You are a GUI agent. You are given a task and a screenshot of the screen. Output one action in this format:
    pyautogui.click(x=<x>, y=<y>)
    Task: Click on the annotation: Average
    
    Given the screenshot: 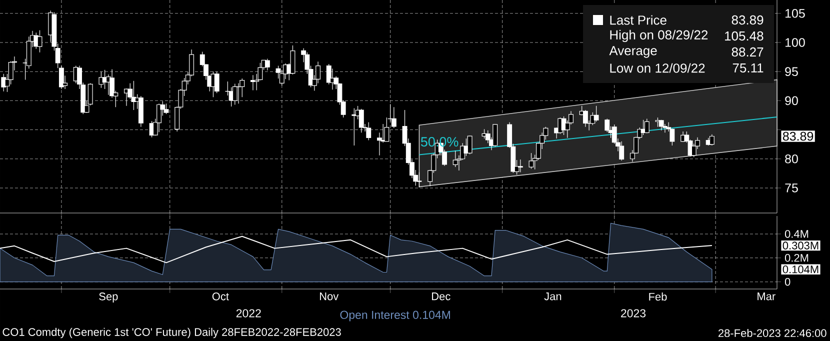 What is the action you would take?
    pyautogui.click(x=633, y=52)
    